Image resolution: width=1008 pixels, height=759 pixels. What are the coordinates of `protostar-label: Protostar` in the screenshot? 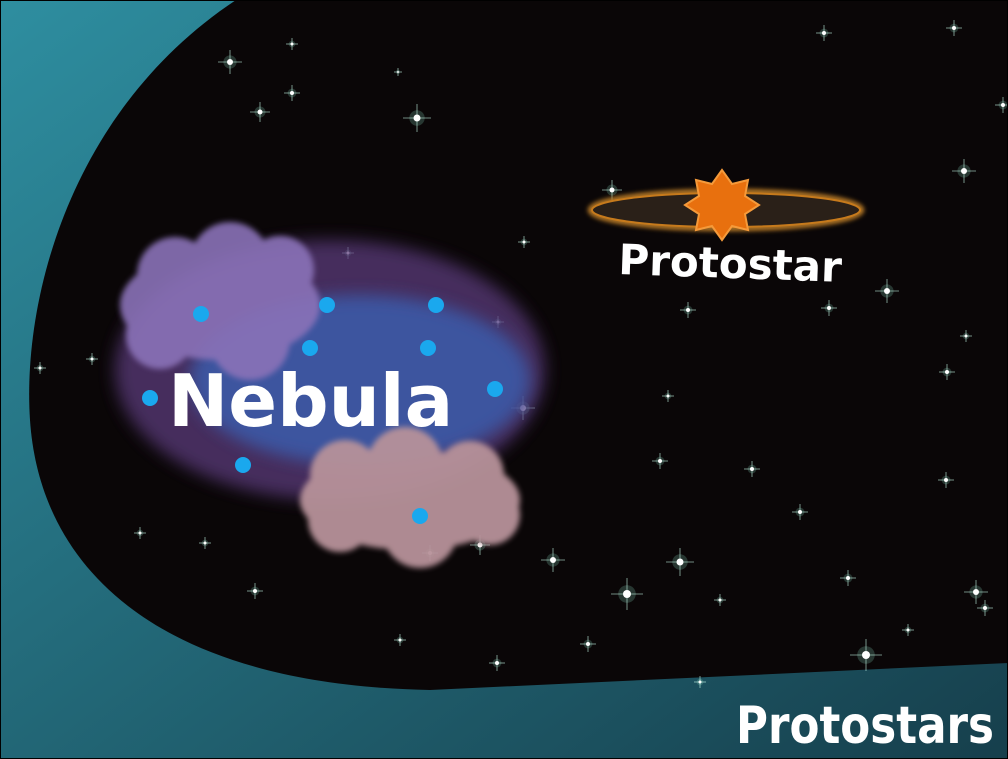 It's located at (730, 263).